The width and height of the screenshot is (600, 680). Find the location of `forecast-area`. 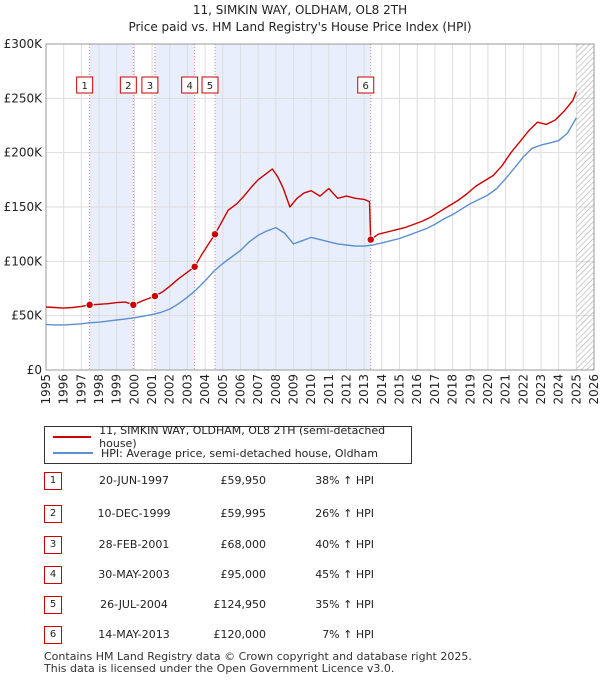

forecast-area is located at coordinates (585, 207).